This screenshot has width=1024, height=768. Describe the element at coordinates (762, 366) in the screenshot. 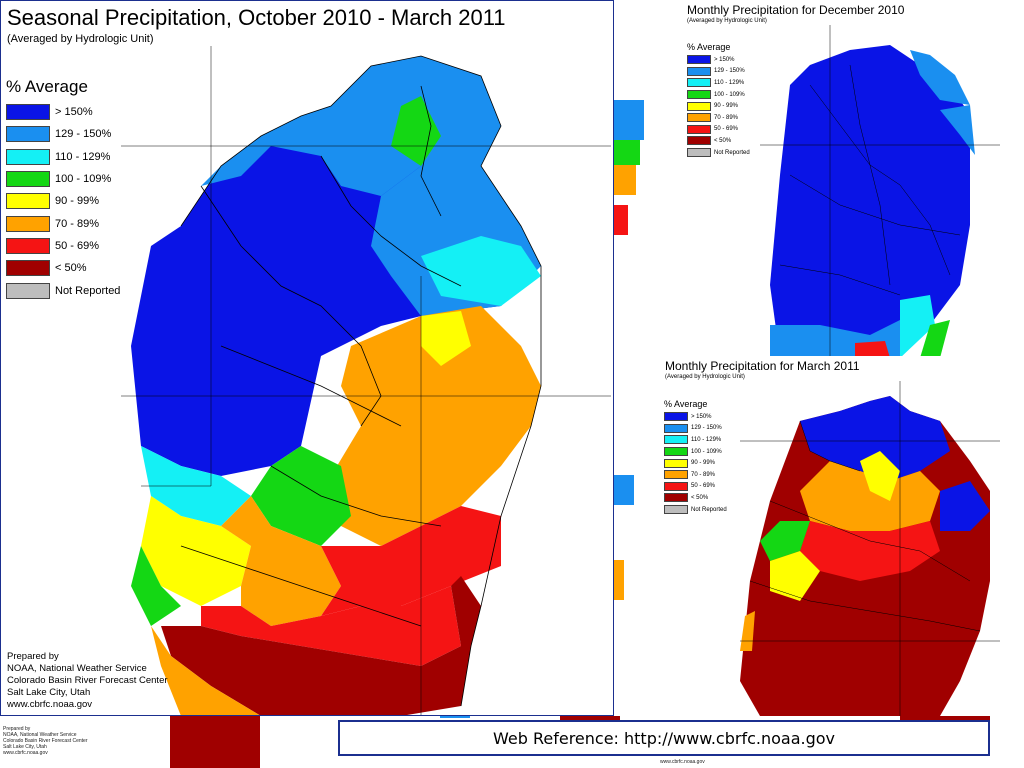

I see `march-map-title: Monthly Precipitation for March 2011` at that location.